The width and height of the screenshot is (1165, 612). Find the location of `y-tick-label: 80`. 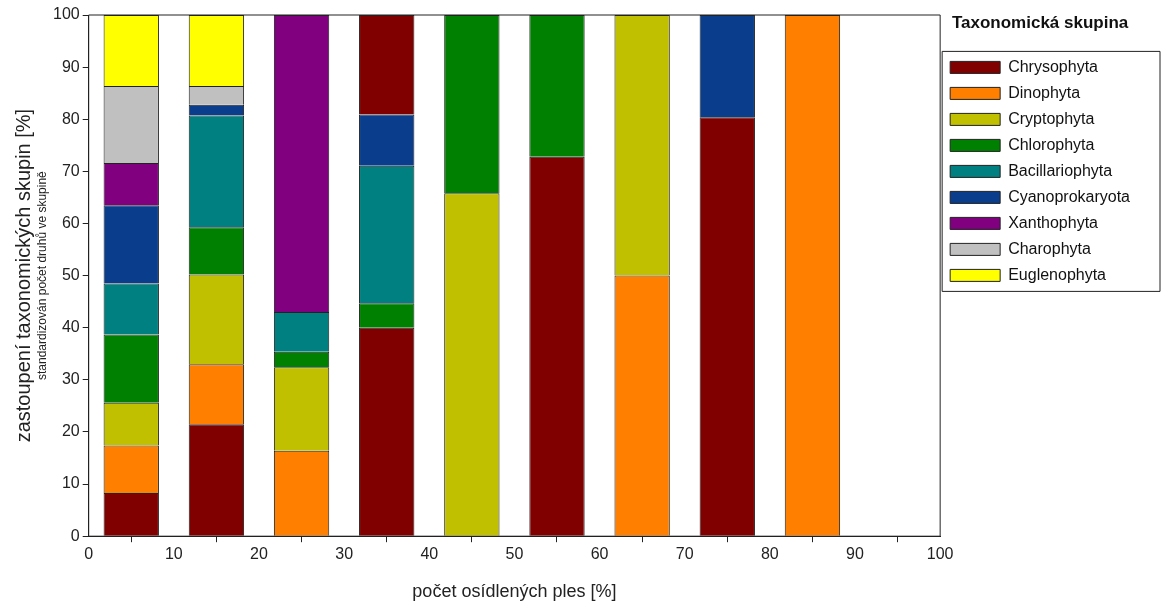

y-tick-label: 80 is located at coordinates (70, 118).